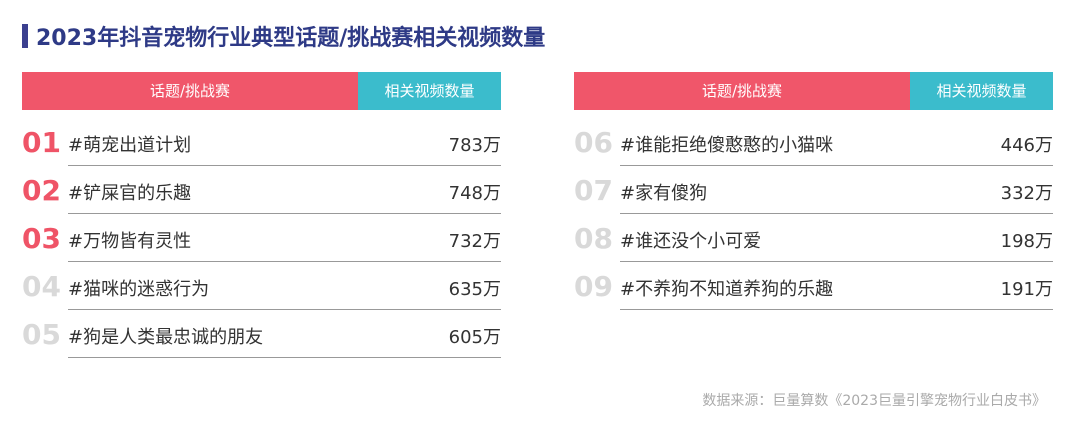  I want to click on source: 数据来源：巨量算数《2023巨量引擎宠物行业白皮书》, so click(874, 401).